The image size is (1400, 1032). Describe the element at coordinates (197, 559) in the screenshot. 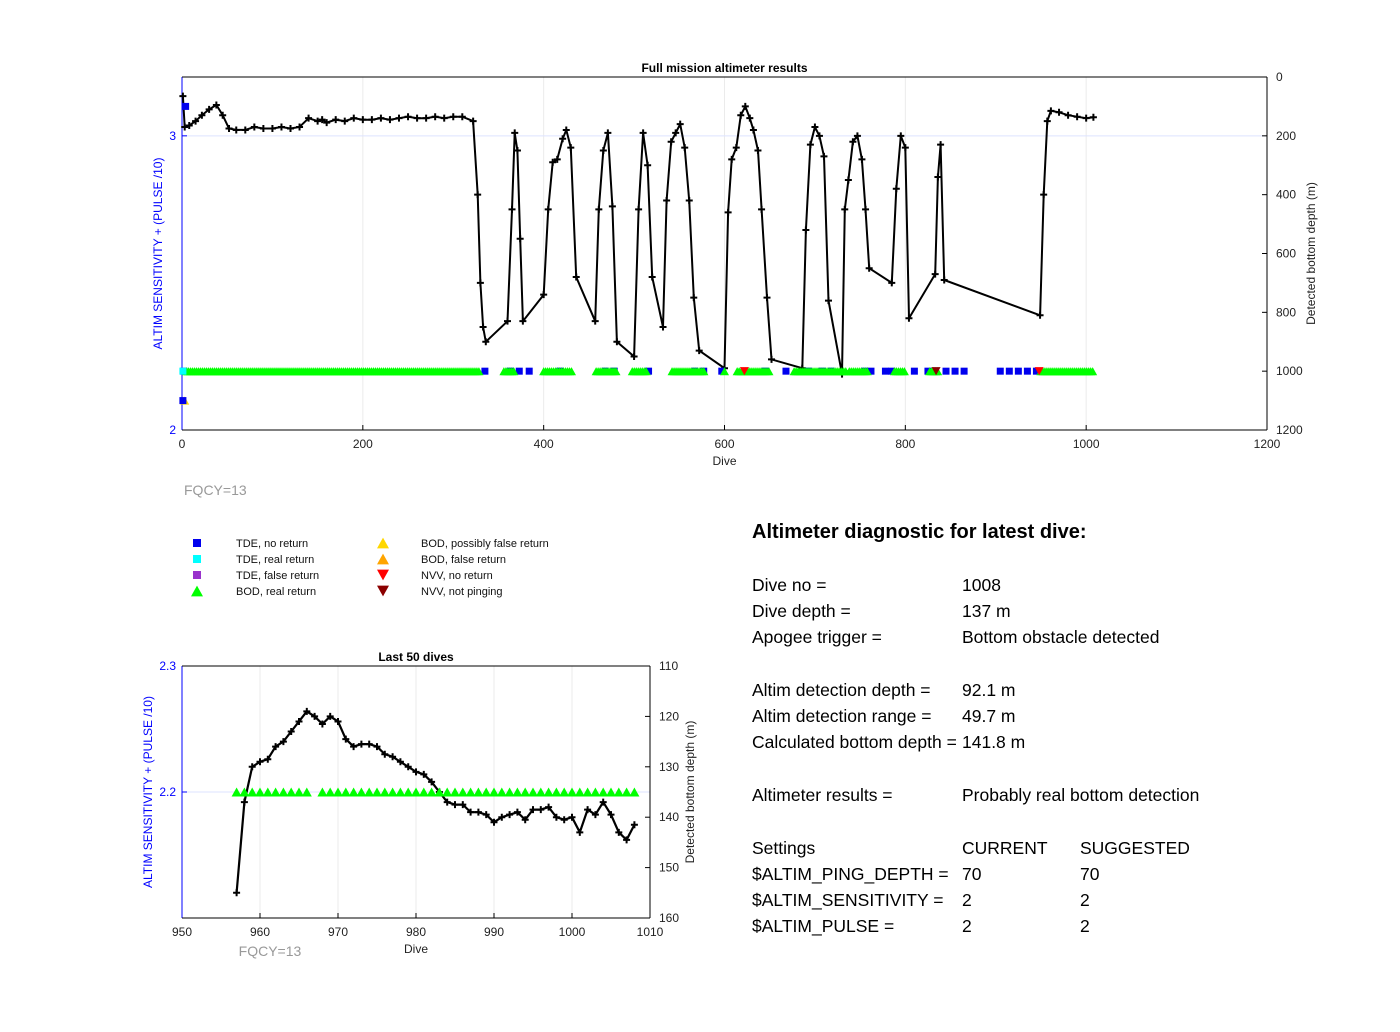

I see `legend-square-icon` at that location.